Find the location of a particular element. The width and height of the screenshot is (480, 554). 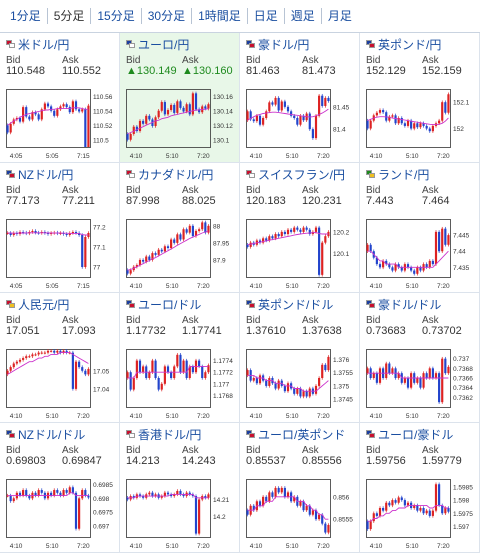

y-tick-label: 1.598 is located at coordinates (461, 501).